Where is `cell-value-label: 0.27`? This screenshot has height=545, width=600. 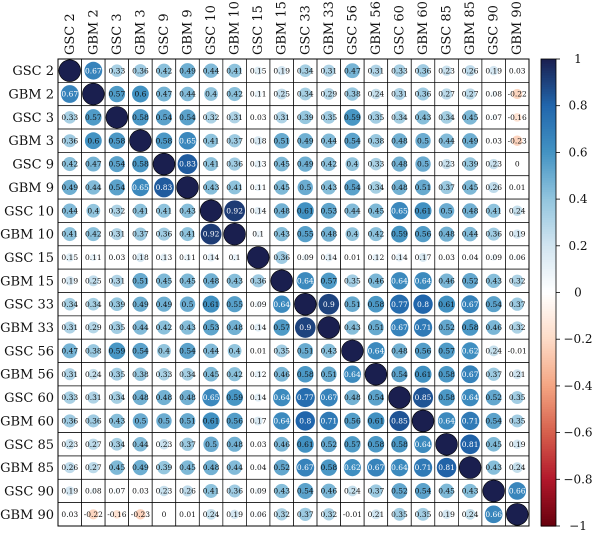
cell-value-label: 0.27 is located at coordinates (93, 444).